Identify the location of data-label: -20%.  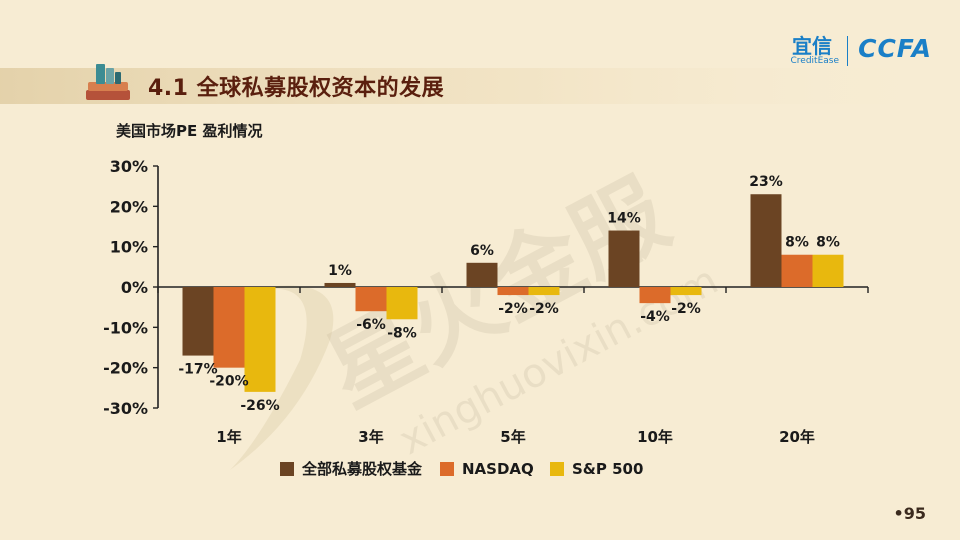
(228, 382).